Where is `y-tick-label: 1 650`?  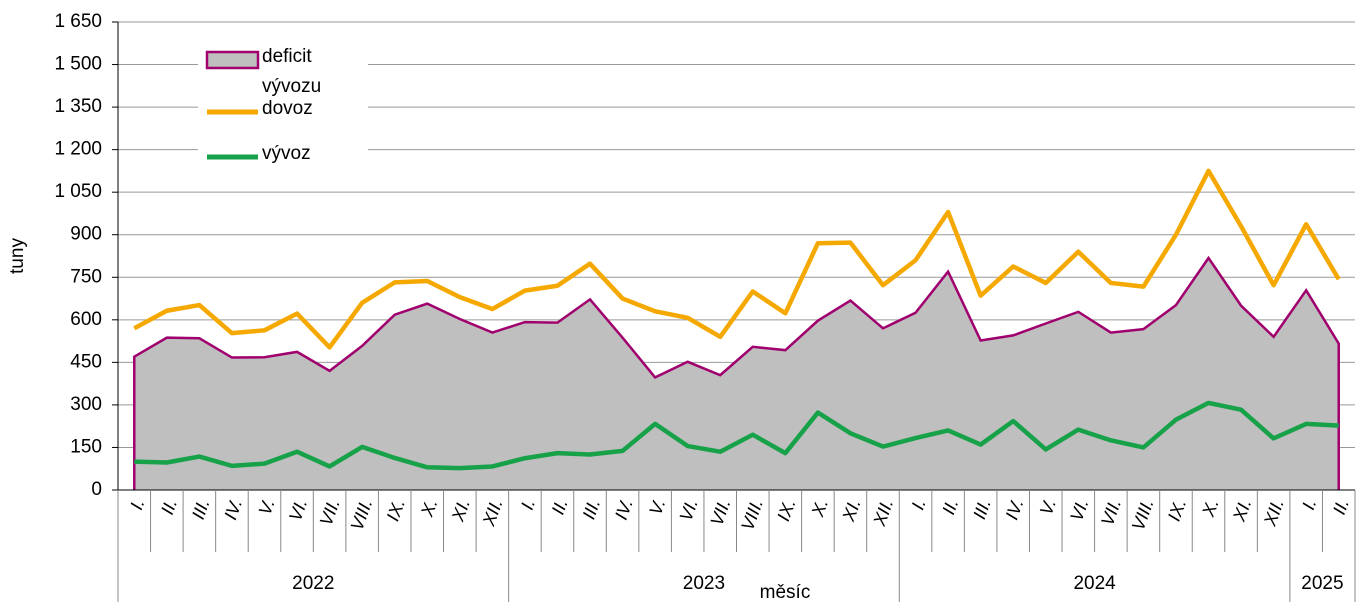 y-tick-label: 1 650 is located at coordinates (78, 21).